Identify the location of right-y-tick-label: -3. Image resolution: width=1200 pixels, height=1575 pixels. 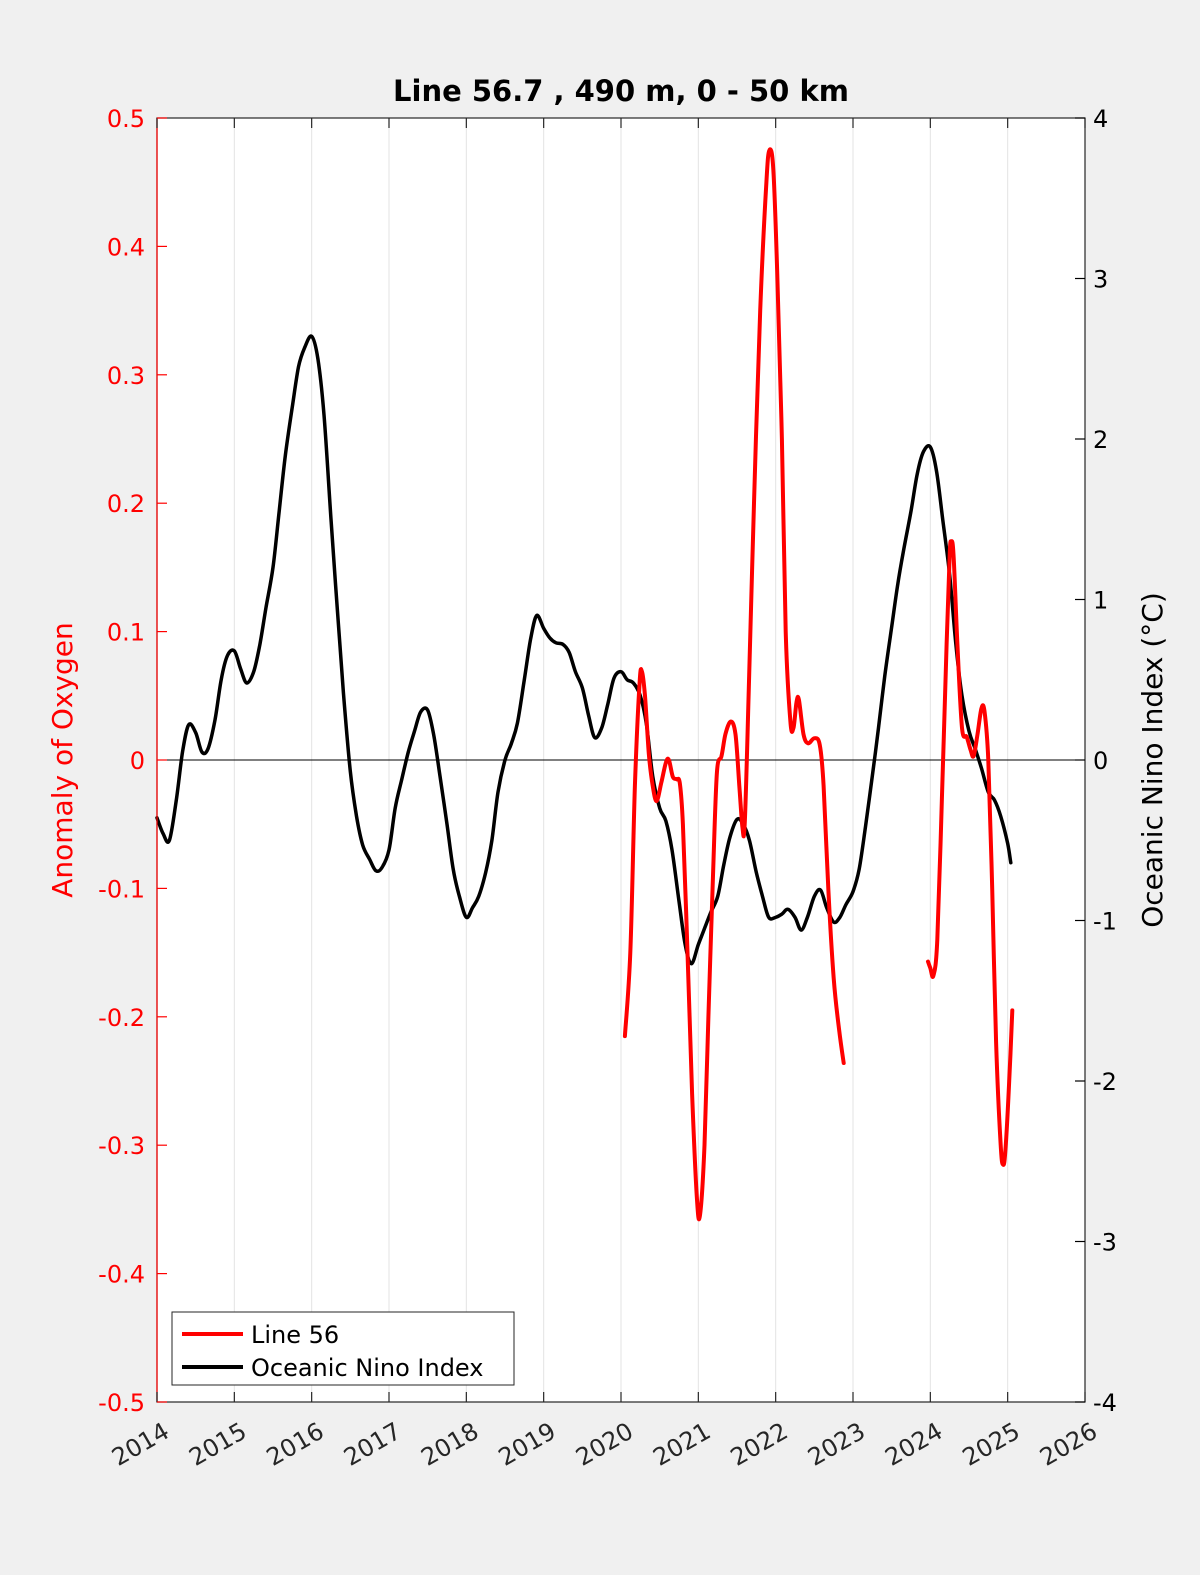
(1105, 1243).